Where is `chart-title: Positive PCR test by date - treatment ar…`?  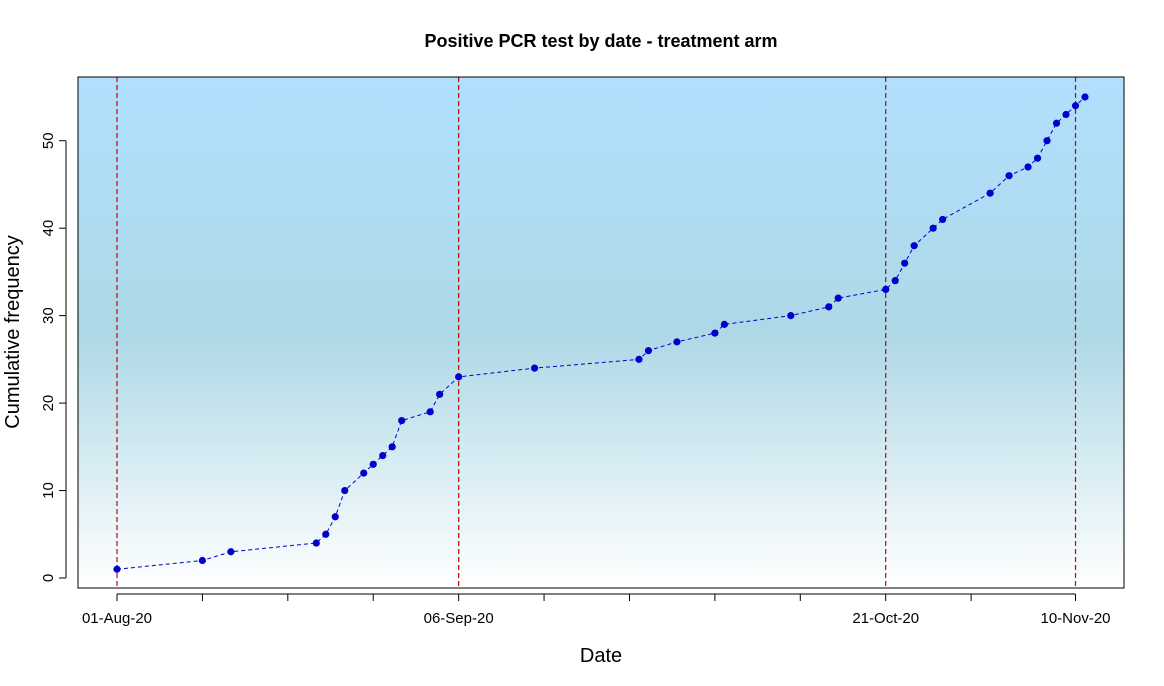
chart-title: Positive PCR test by date - treatment ar… is located at coordinates (600, 41).